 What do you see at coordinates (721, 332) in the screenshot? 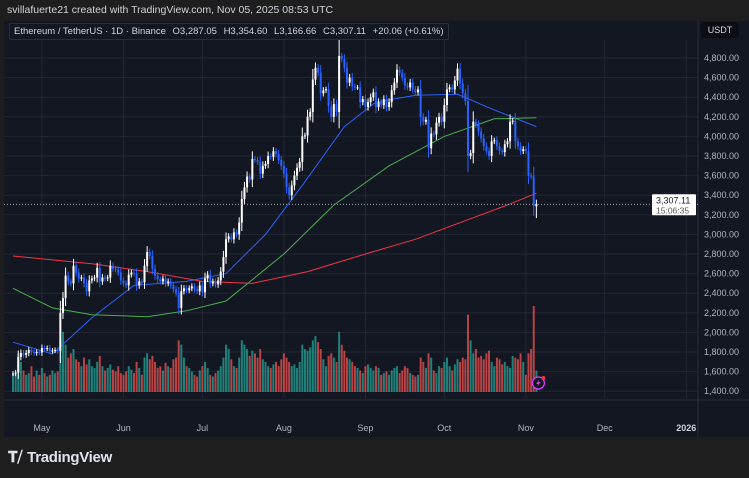
I see `y-tick-label: 2,000.00` at bounding box center [721, 332].